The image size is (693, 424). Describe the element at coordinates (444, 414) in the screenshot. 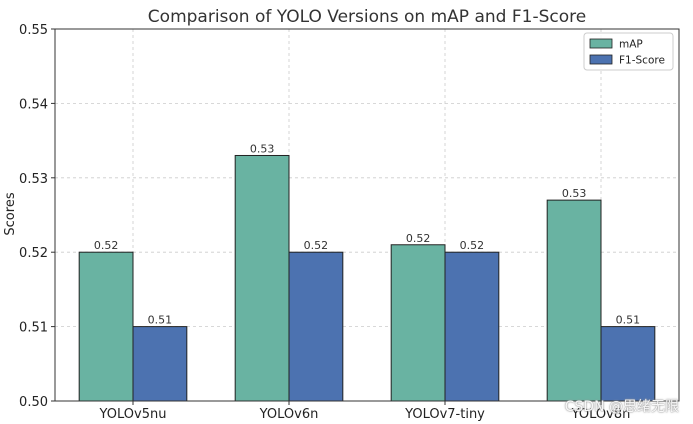

I see `x-tick-label: YOLOv7-tiny` at that location.